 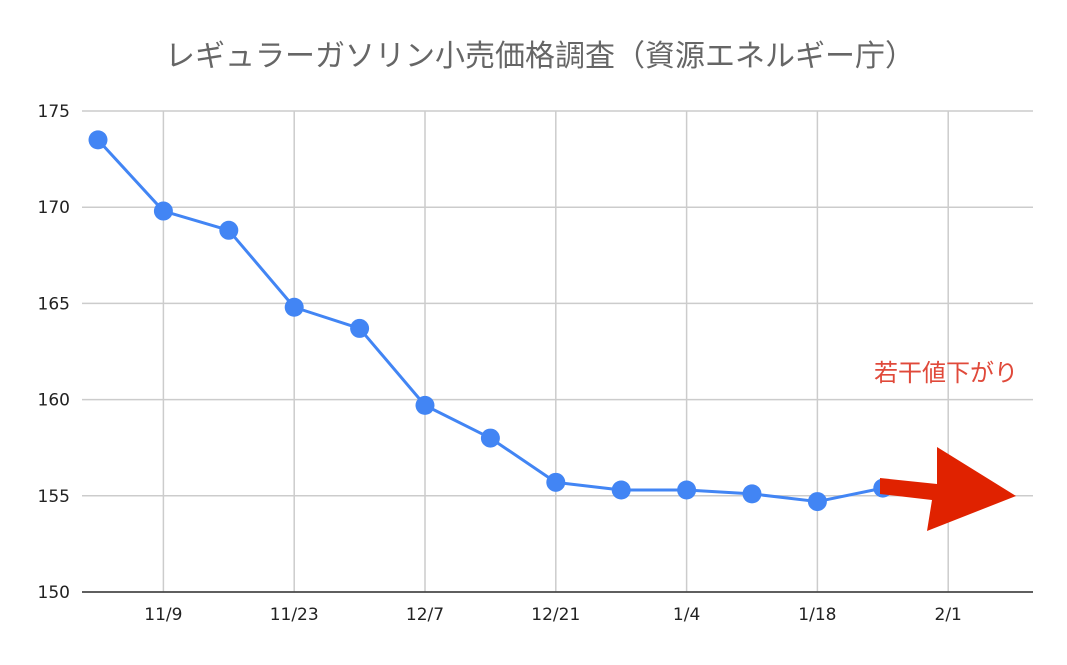 I want to click on annotation-arrow, so click(x=948, y=489).